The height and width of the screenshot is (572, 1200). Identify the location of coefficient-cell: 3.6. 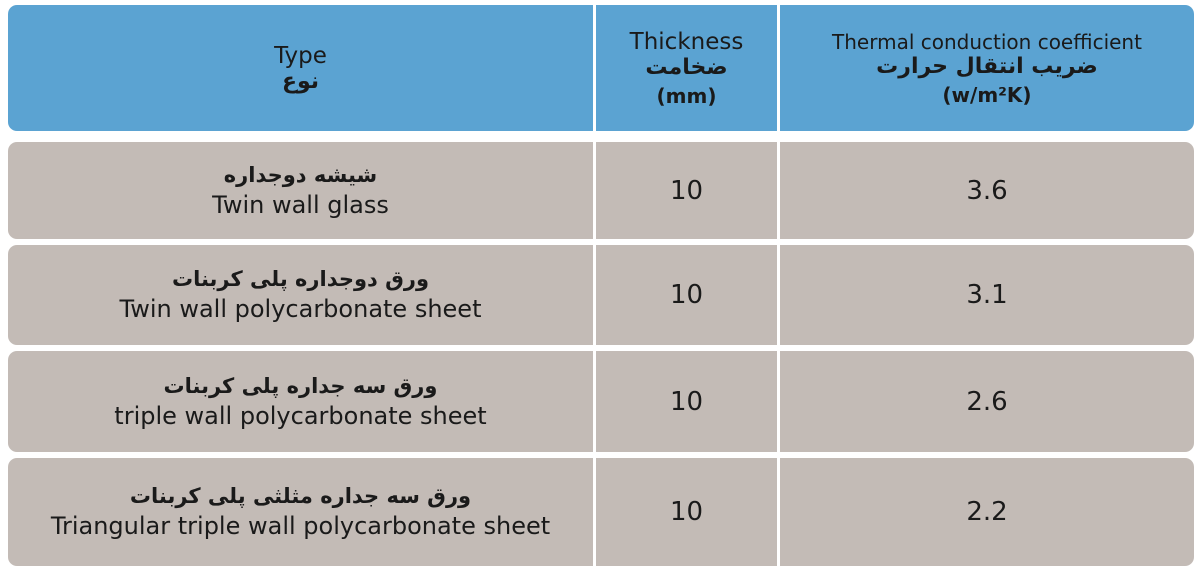
(987, 190).